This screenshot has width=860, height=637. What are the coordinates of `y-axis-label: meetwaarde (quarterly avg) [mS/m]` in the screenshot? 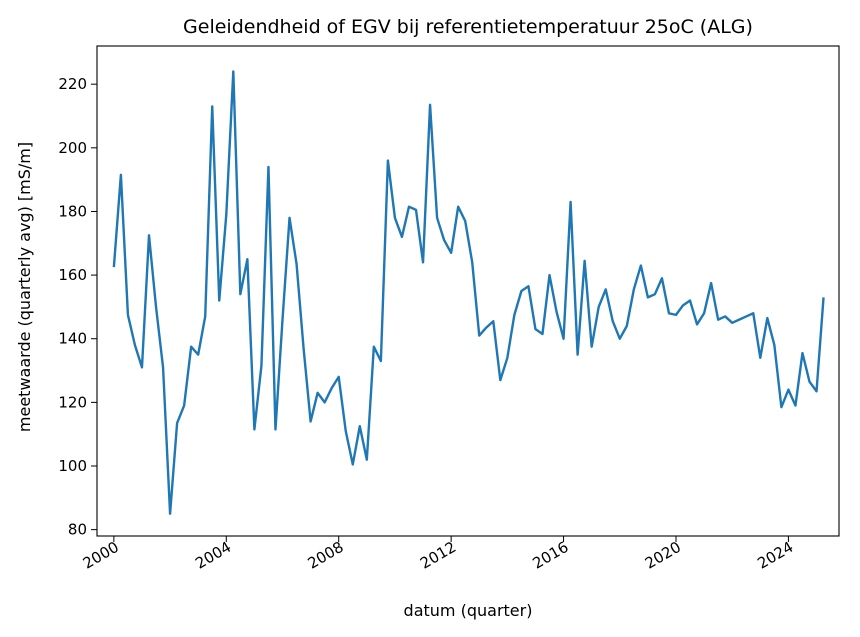 It's located at (24, 287).